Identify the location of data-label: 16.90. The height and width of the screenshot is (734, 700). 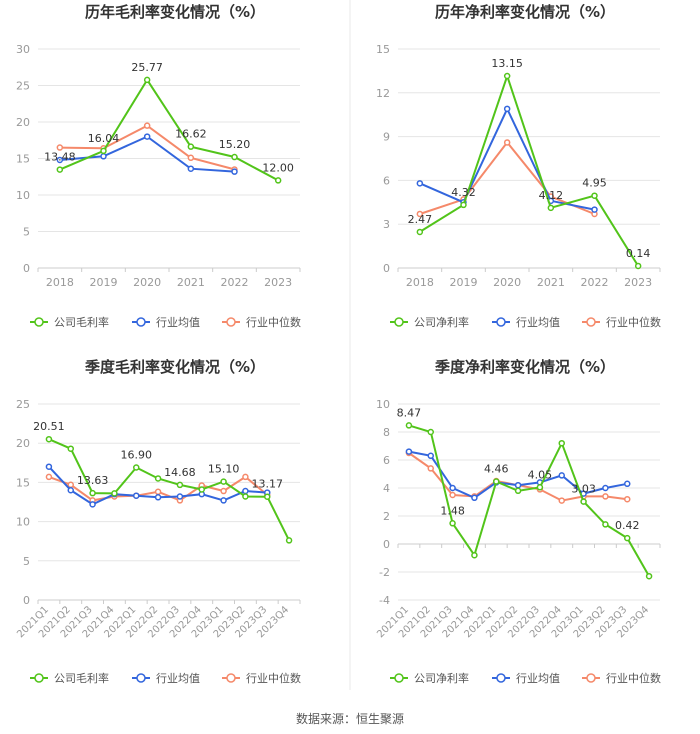
(137, 455).